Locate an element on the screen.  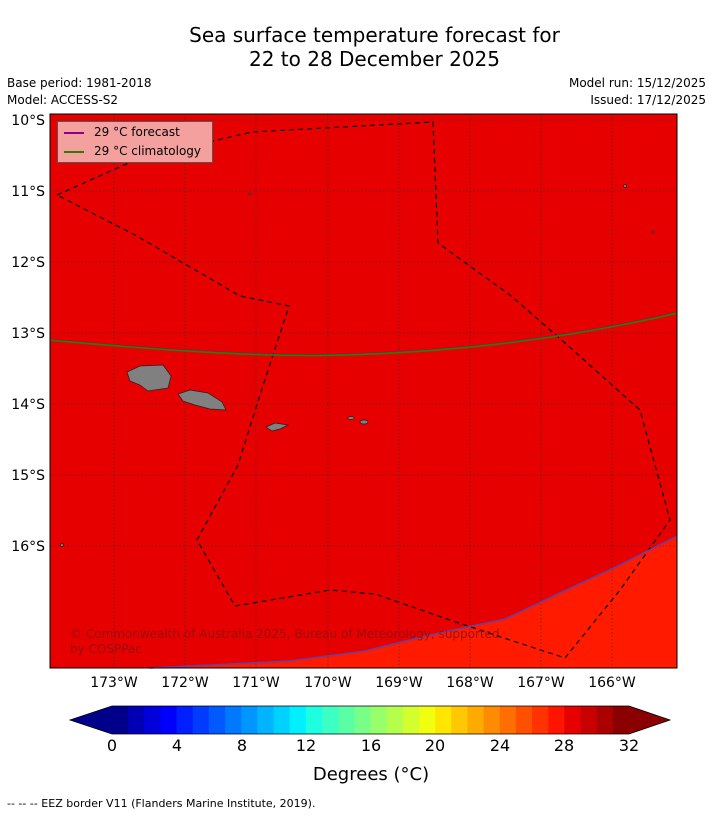
copyright-line2: by COSPPac is located at coordinates (106, 649).